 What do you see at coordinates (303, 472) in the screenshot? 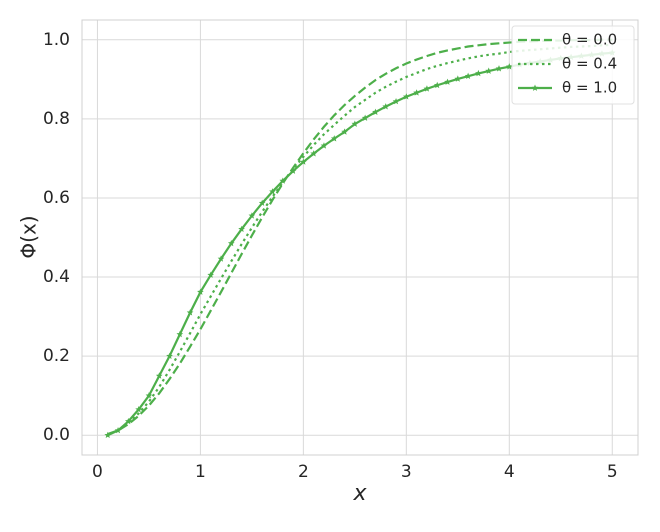
I see `x-tick-label: 2` at bounding box center [303, 472].